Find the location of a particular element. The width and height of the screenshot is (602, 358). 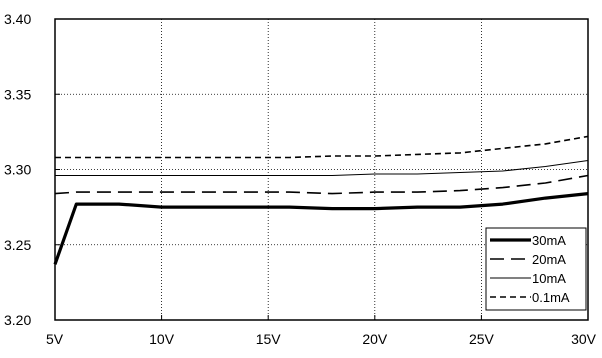

series-line-10mA is located at coordinates (322, 168).